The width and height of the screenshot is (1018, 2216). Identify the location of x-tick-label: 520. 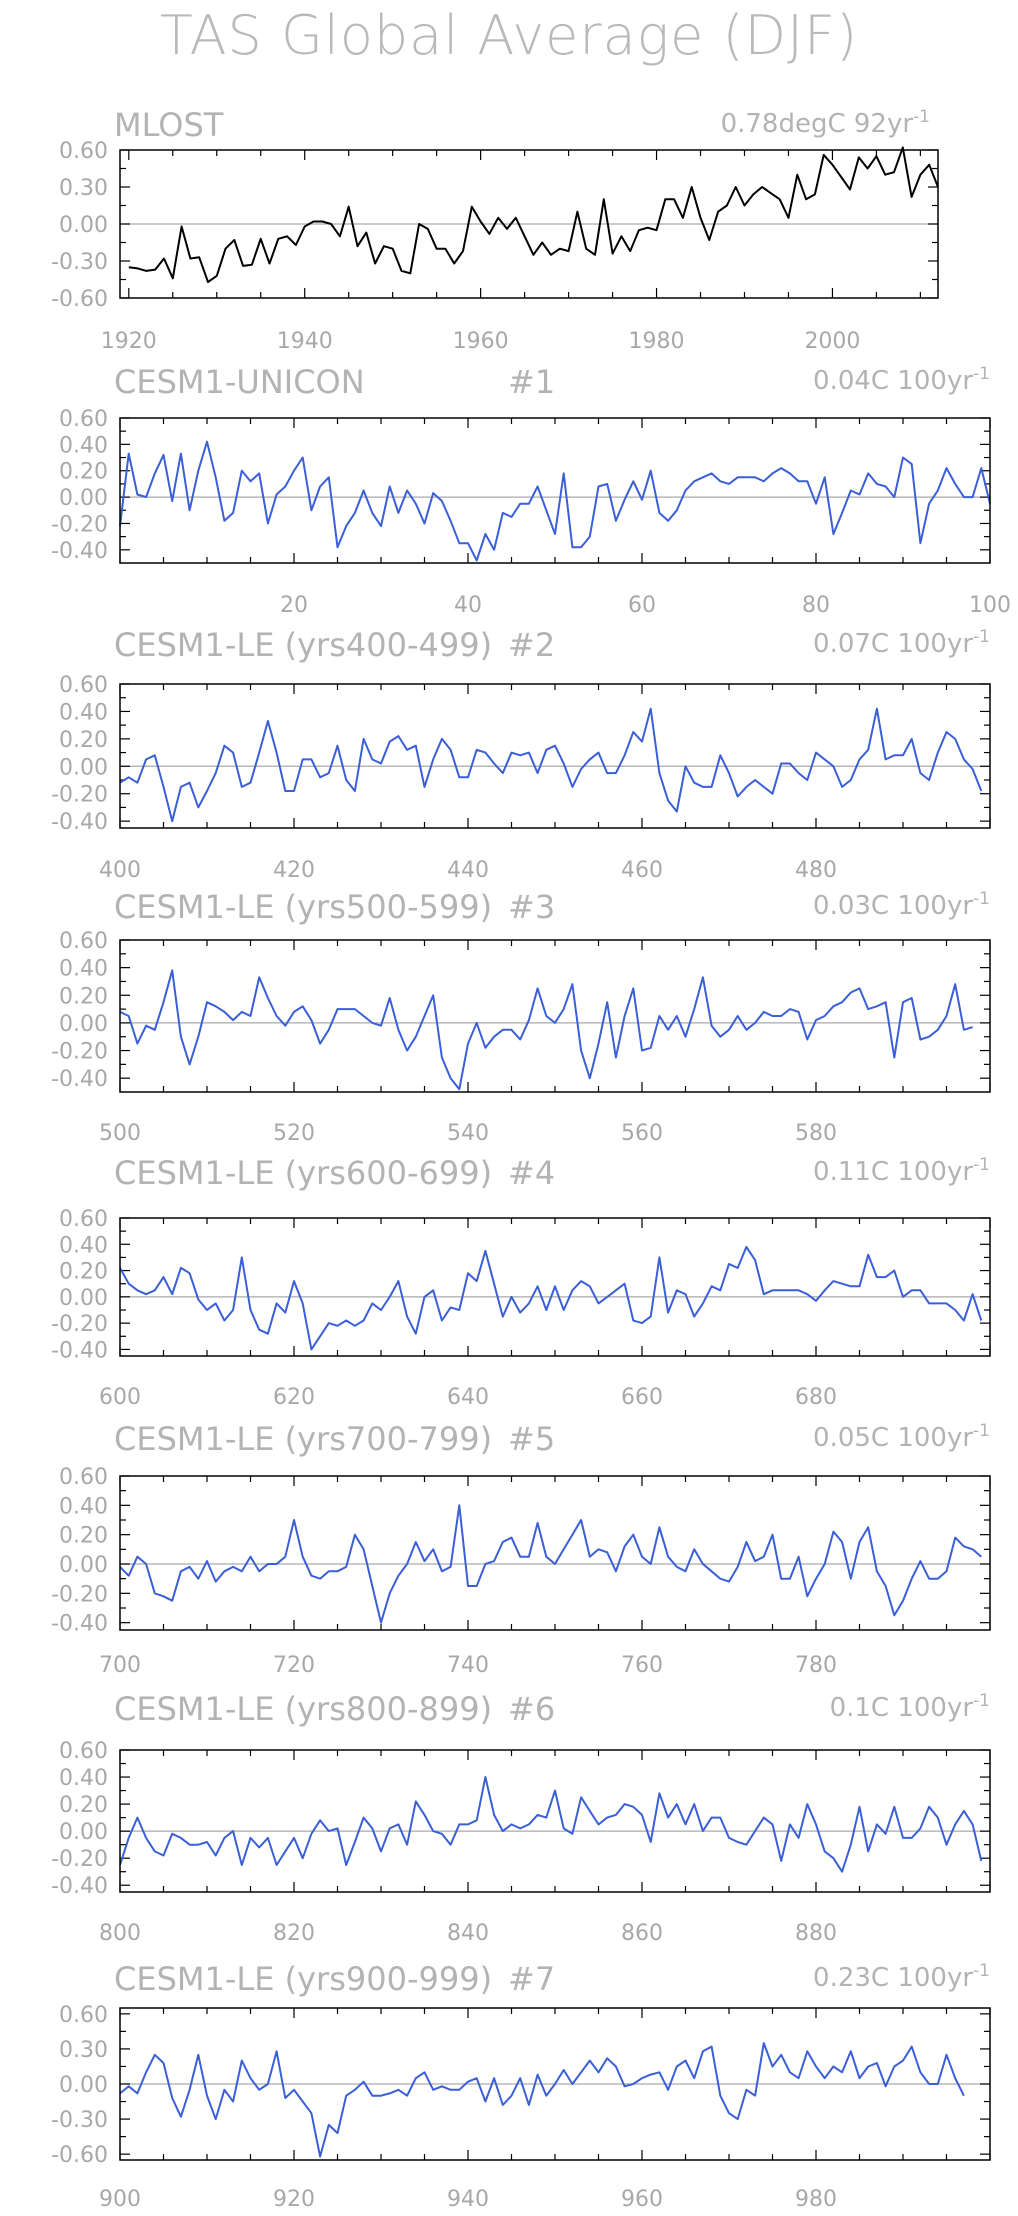
(294, 1133).